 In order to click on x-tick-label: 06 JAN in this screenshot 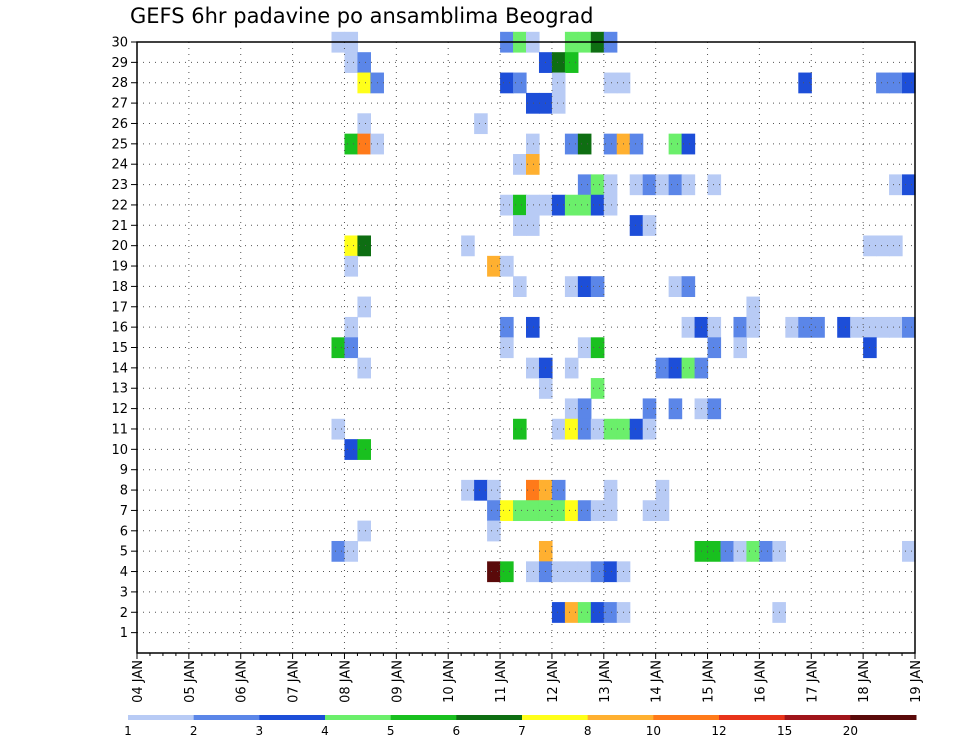, I will do `click(242, 681)`.